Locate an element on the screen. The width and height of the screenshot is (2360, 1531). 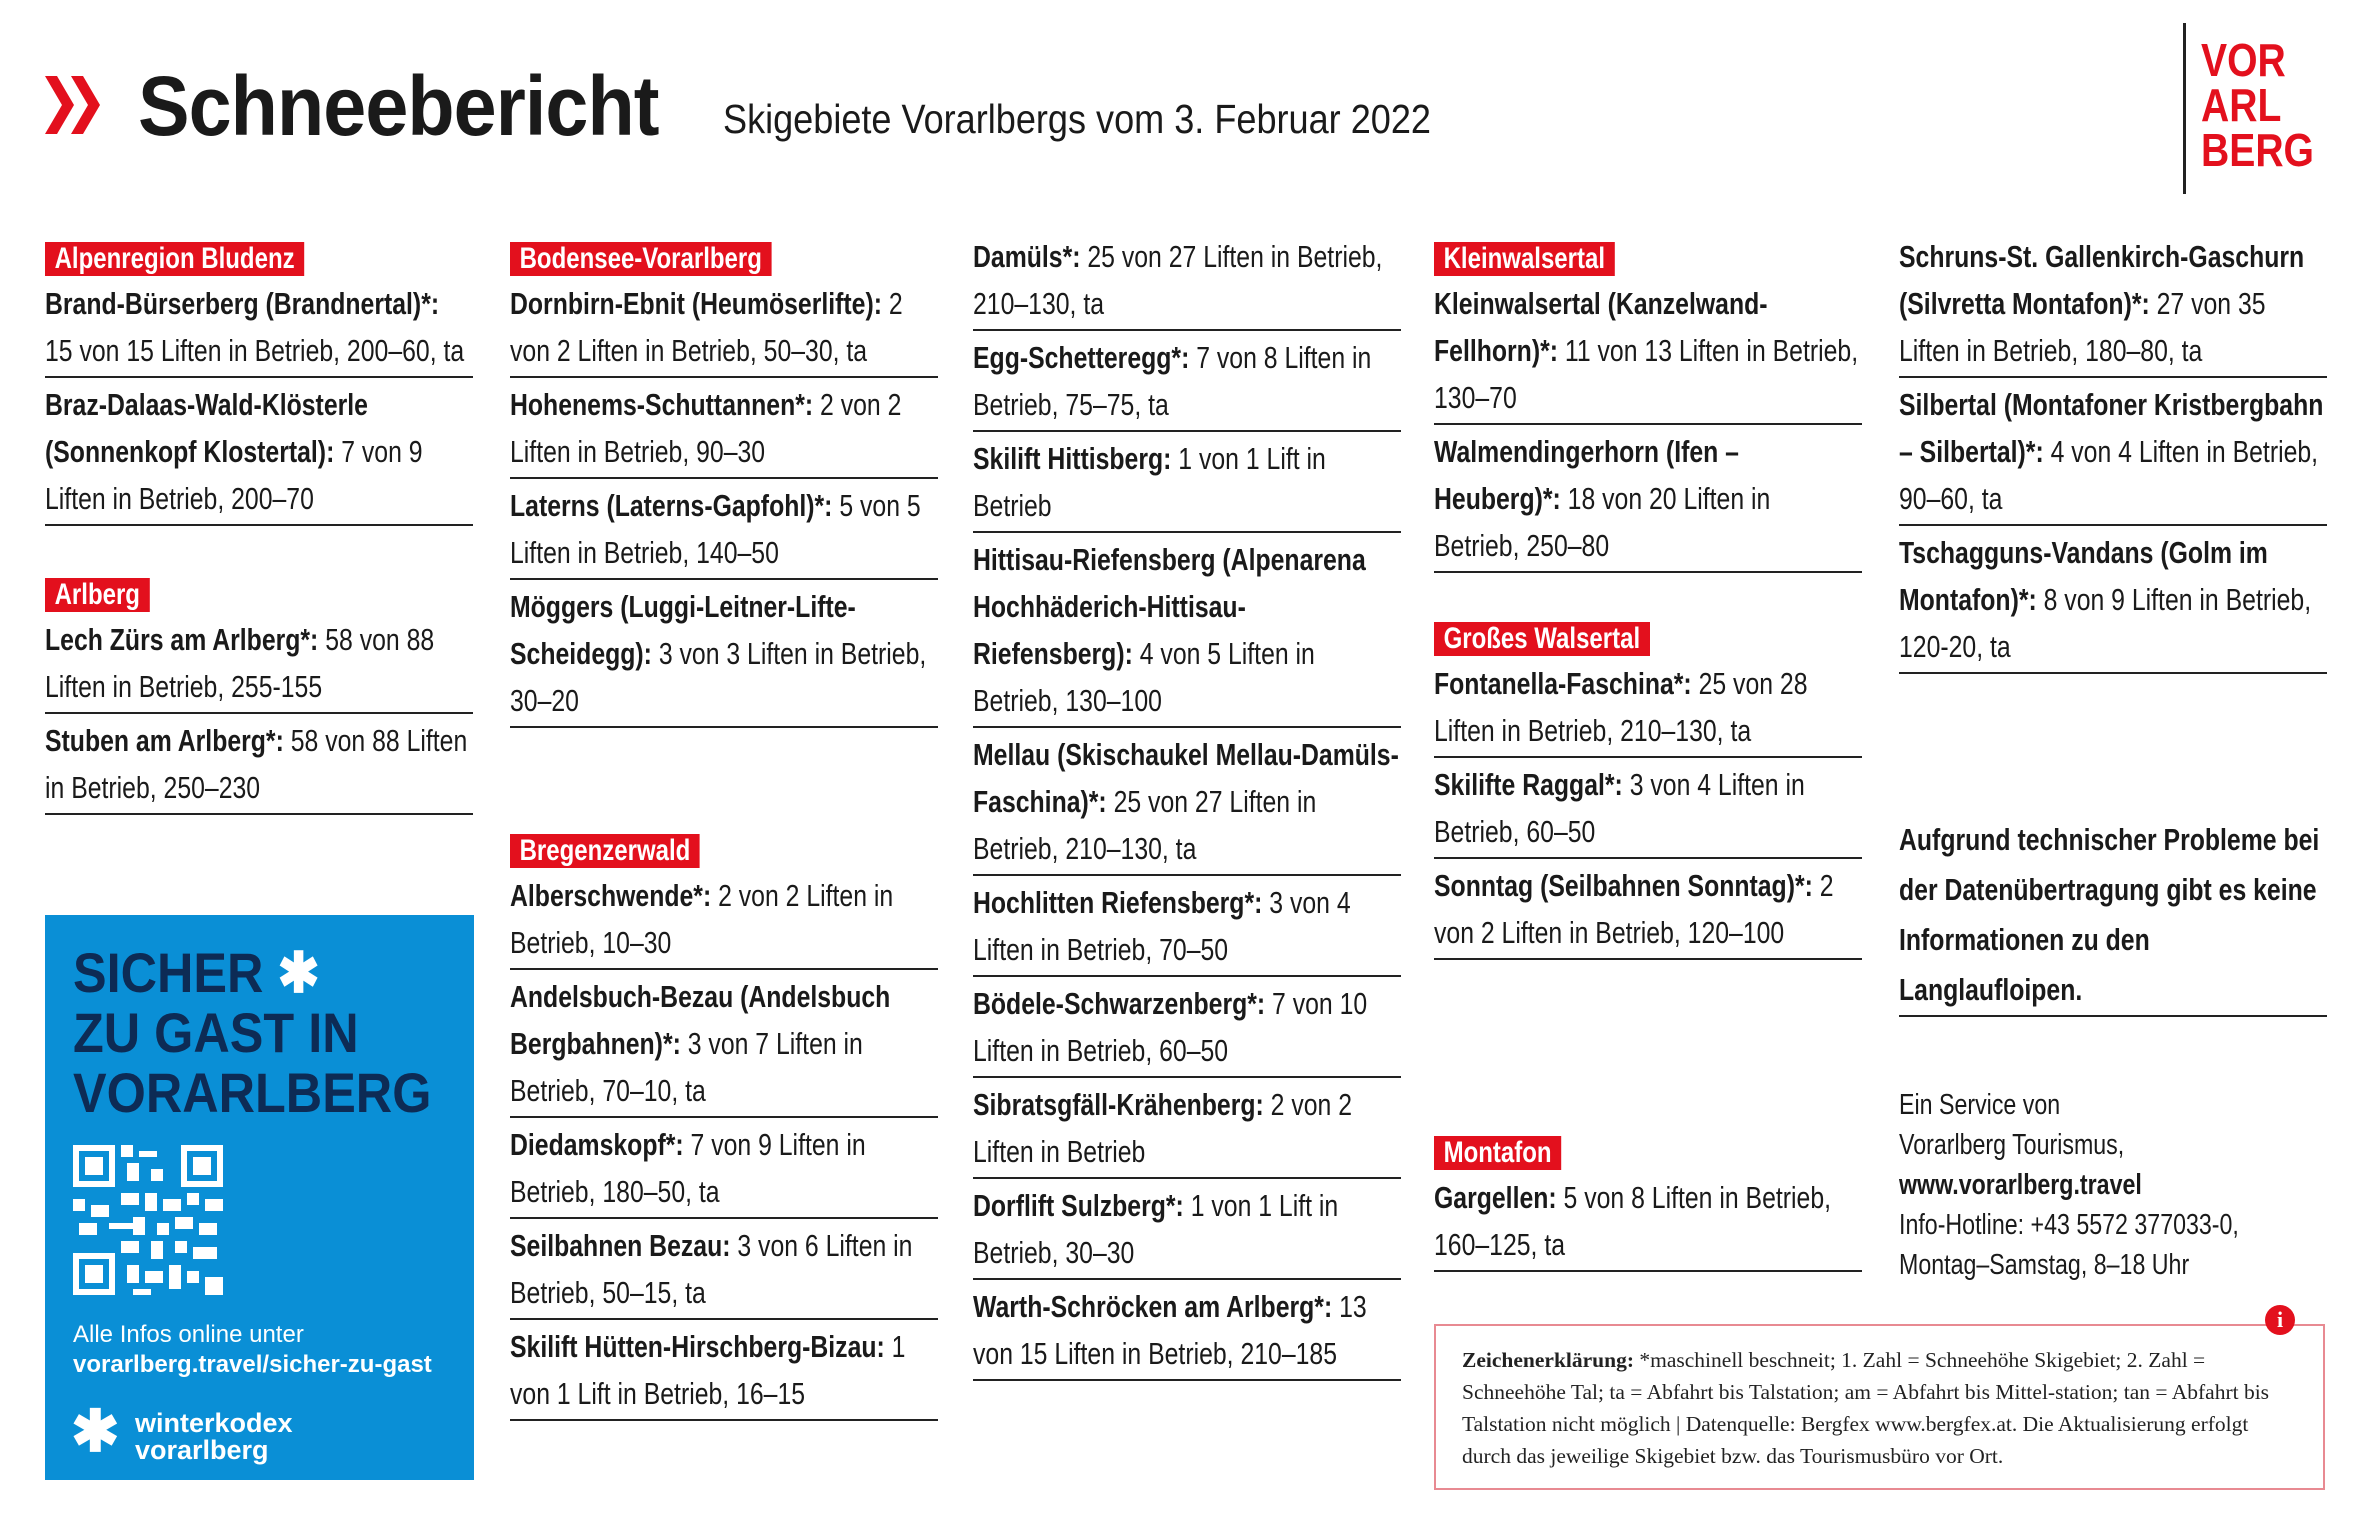
ski-area-status: 1 von 1 Lift in Betrieb, 30–30 is located at coordinates (1156, 1229).